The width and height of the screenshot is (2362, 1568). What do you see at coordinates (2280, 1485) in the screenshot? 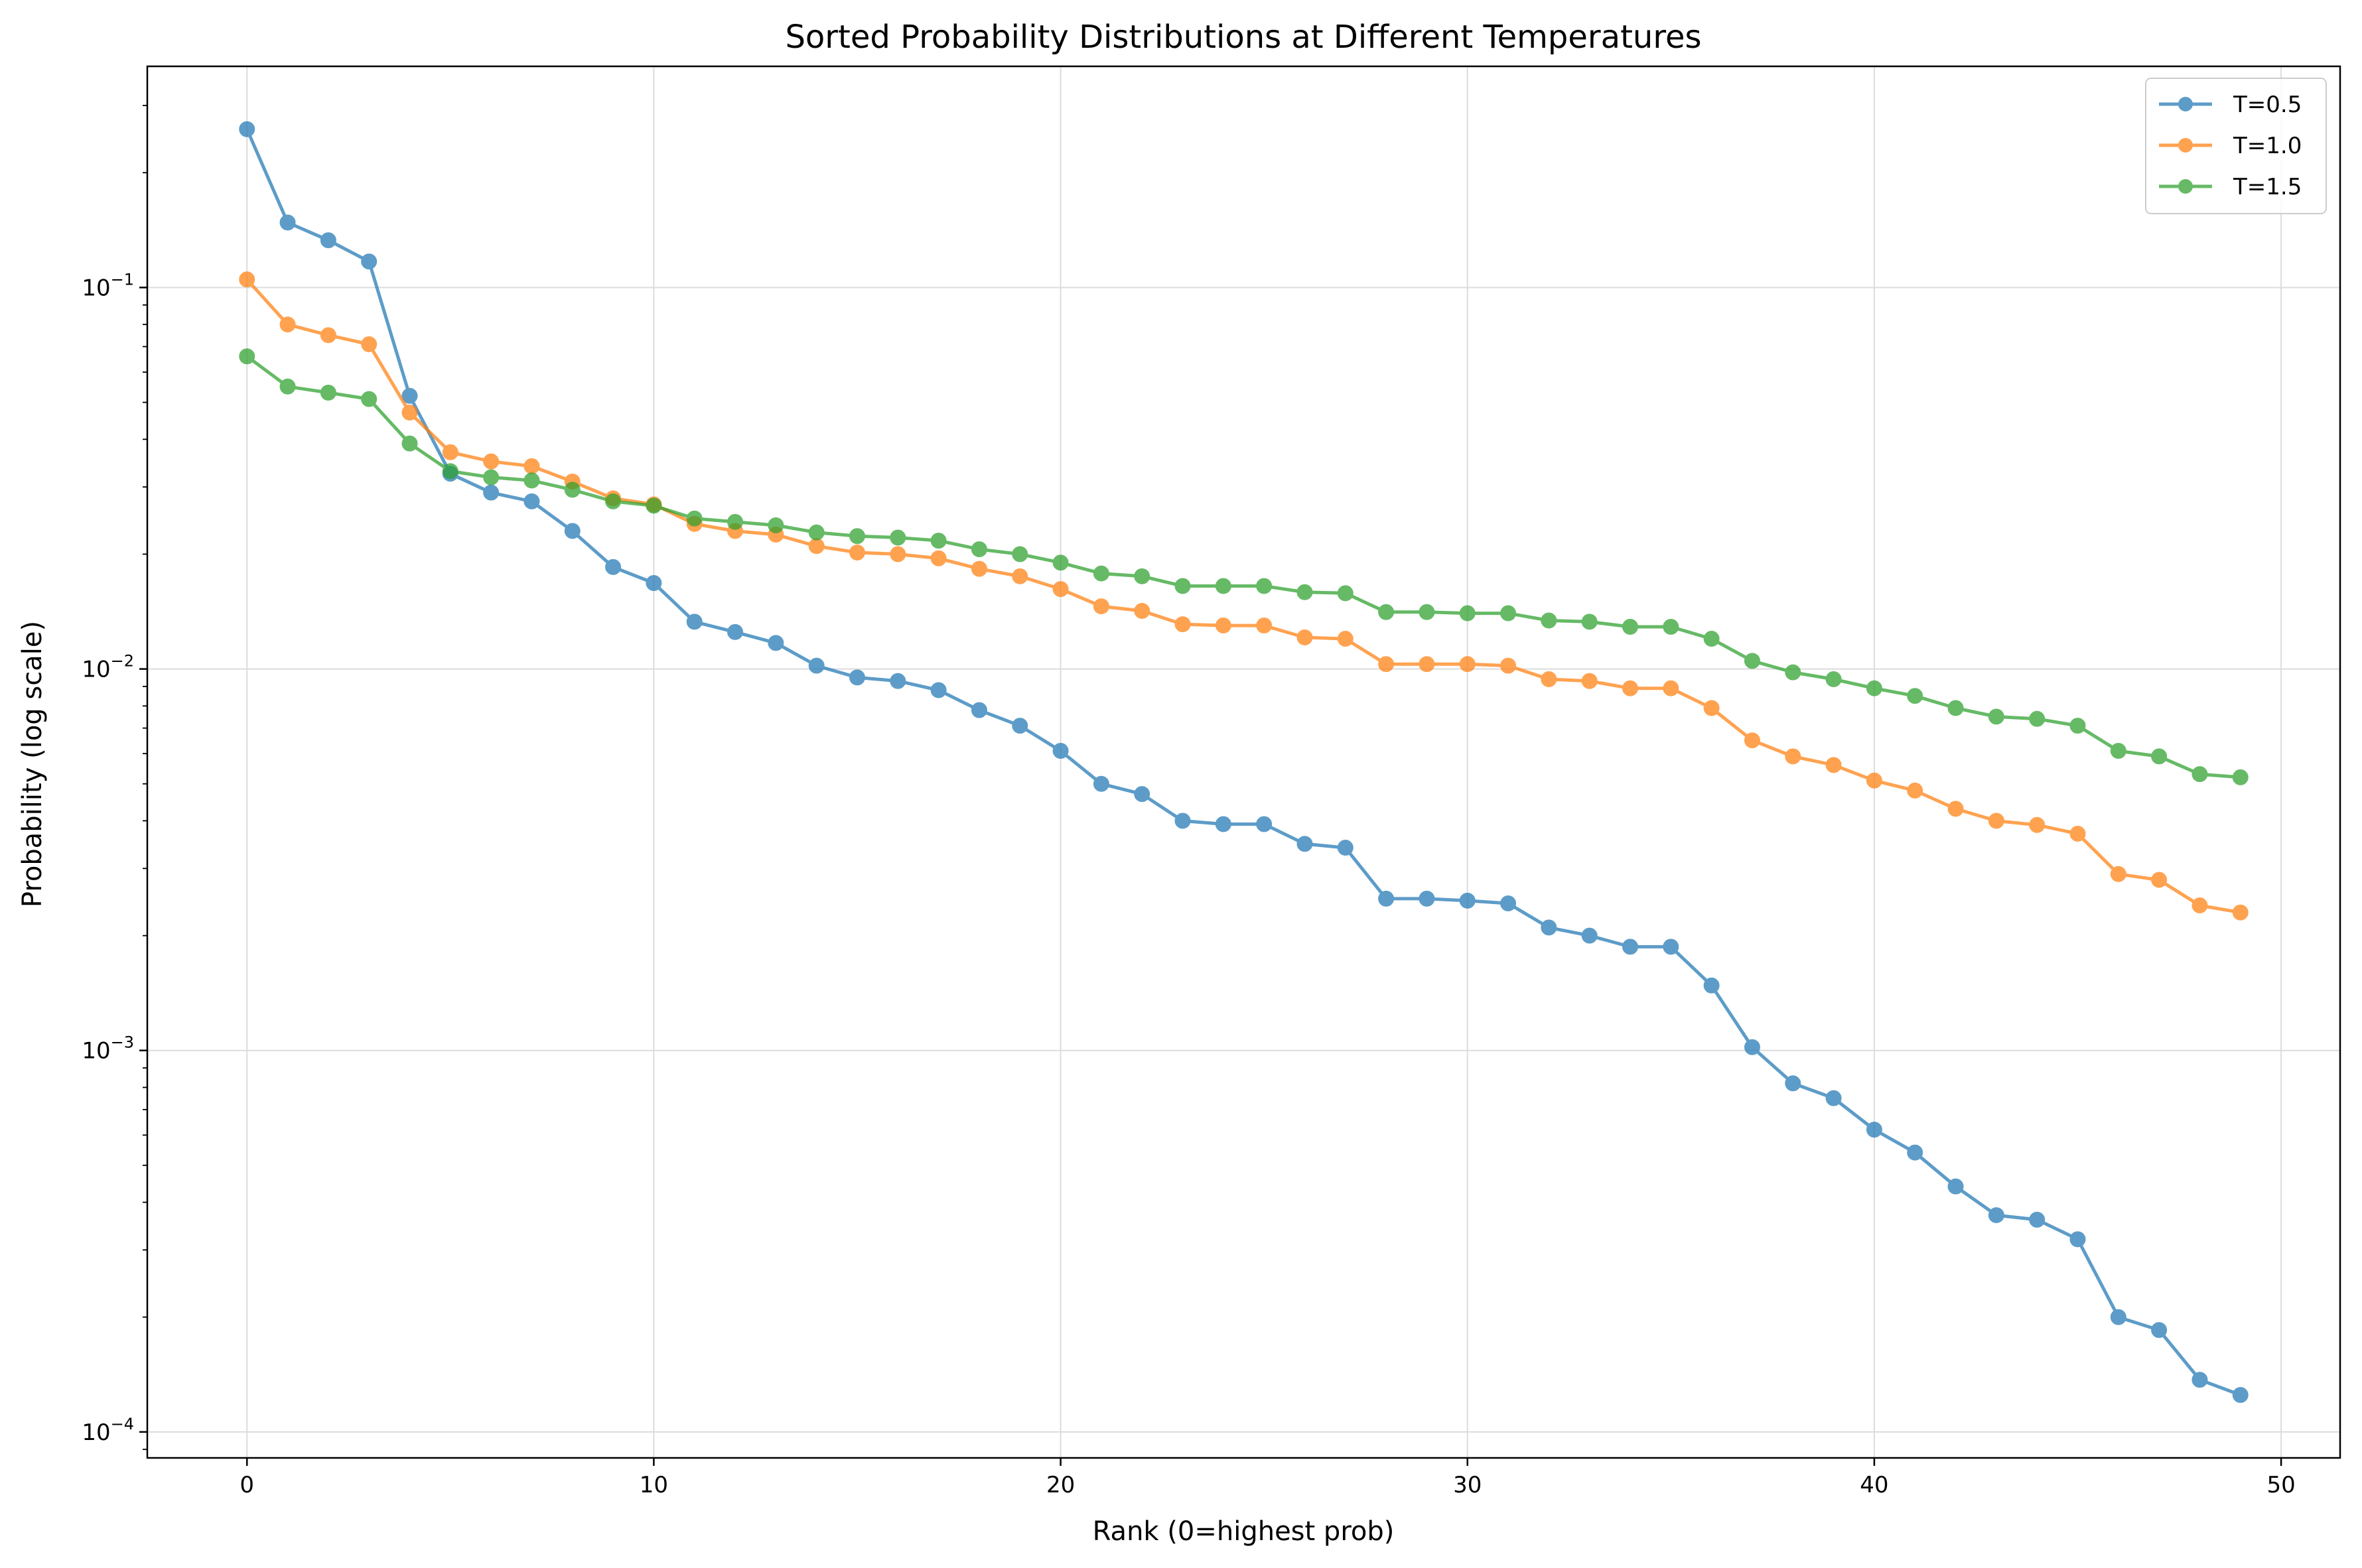
I see `x-tick-label: 50` at bounding box center [2280, 1485].